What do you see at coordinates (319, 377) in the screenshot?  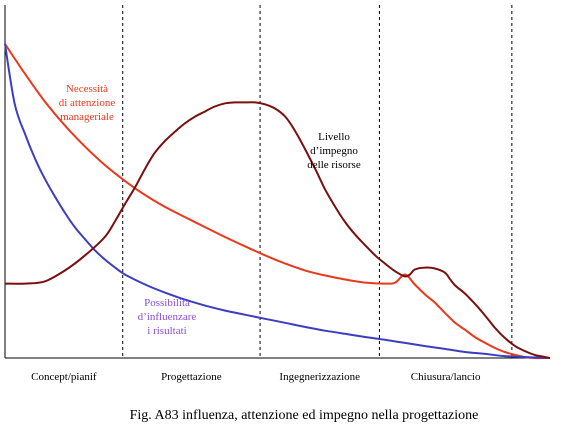 I see `phase-label: Ingegnerizzazione` at bounding box center [319, 377].